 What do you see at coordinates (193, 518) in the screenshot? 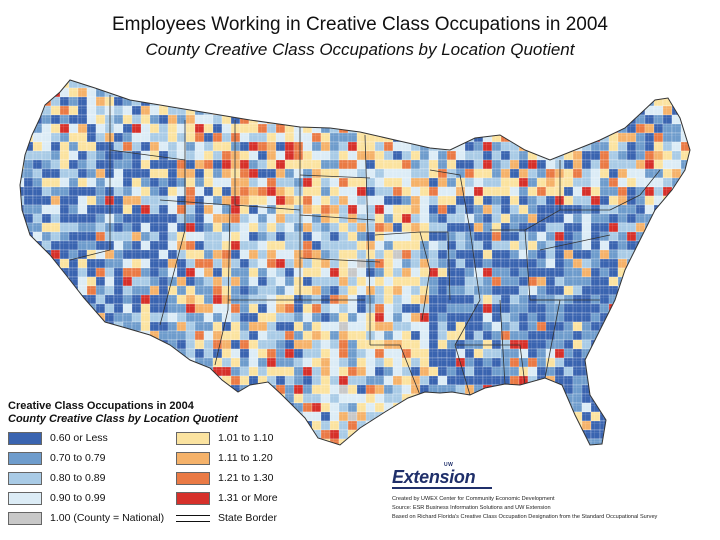
I see `state-border-line-icon` at bounding box center [193, 518].